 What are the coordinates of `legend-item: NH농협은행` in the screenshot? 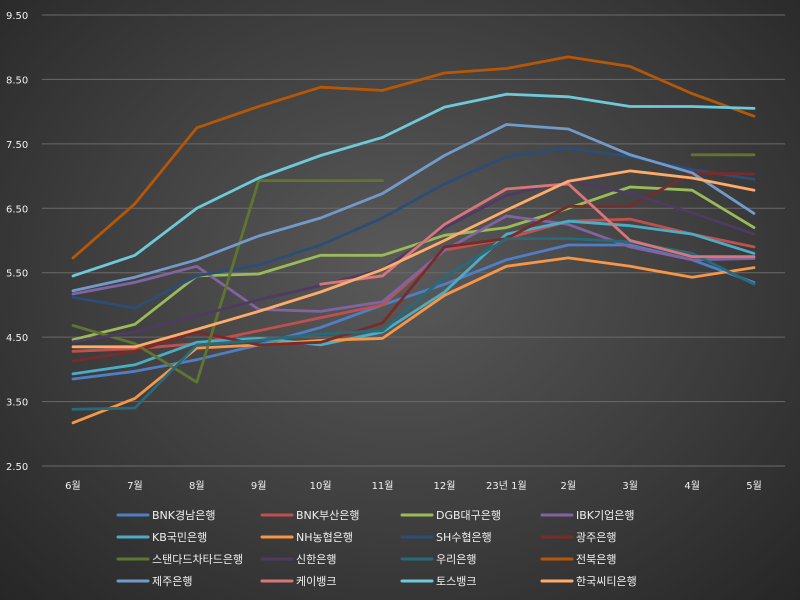 It's located at (306, 537).